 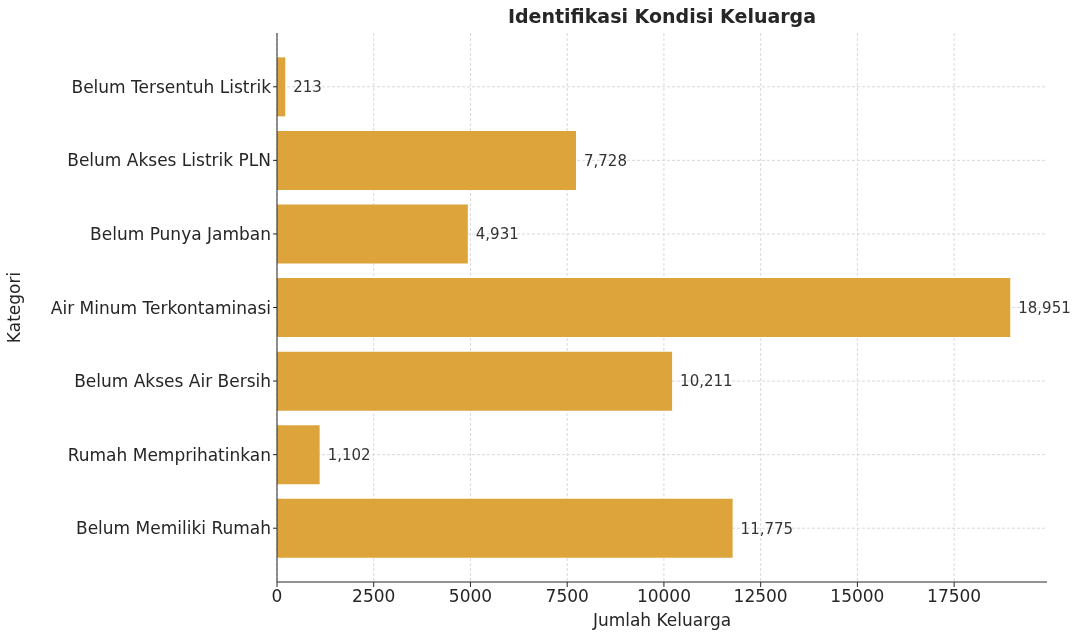 What do you see at coordinates (277, 596) in the screenshot?
I see `x-tick-label: 0` at bounding box center [277, 596].